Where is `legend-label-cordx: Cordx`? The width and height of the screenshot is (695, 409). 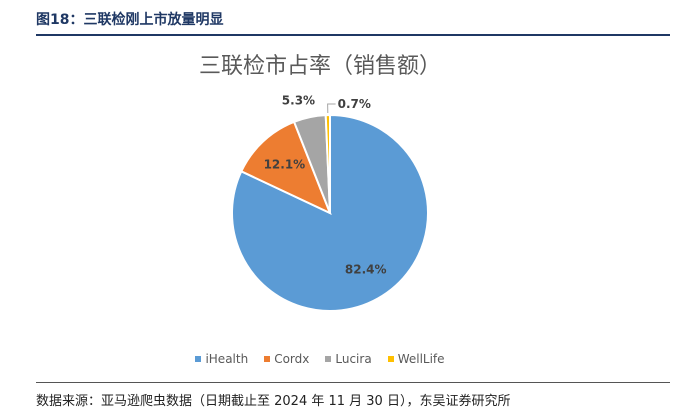 legend-label-cordx: Cordx is located at coordinates (292, 359).